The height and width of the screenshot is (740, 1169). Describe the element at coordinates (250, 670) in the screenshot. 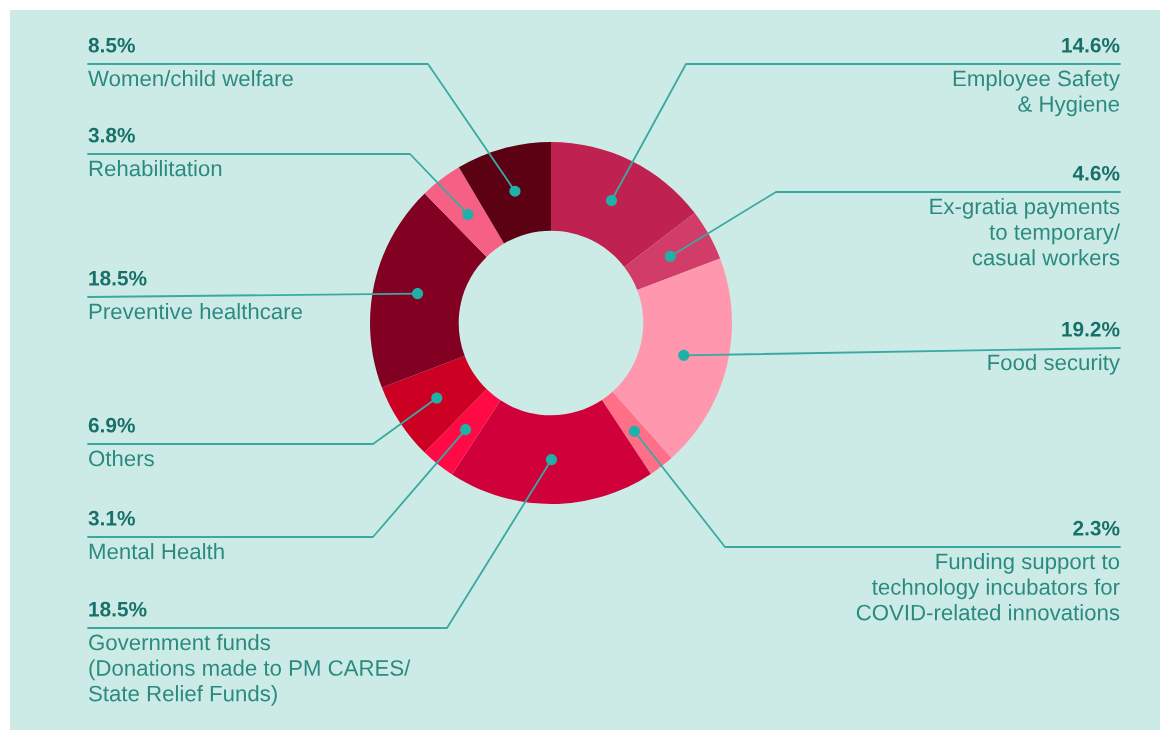

I see `slice-label: Government funds (Donations made to PM CARES/ State Relief Funds)` at that location.